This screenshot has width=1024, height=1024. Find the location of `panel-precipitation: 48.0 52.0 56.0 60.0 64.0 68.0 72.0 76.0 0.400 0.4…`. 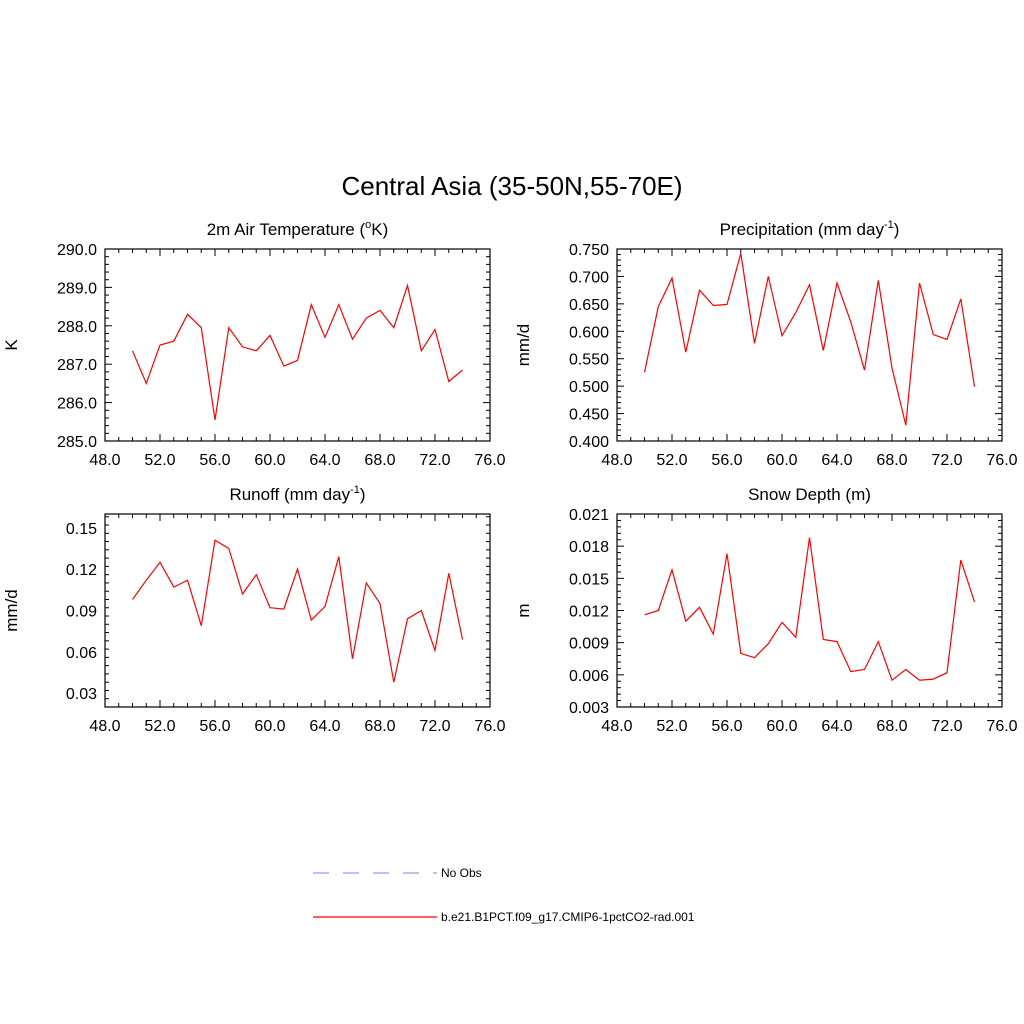

panel-precipitation: 48.0 52.0 56.0 60.0 64.0 68.0 72.0 76.0 0.400 0.4… is located at coordinates (766, 344).